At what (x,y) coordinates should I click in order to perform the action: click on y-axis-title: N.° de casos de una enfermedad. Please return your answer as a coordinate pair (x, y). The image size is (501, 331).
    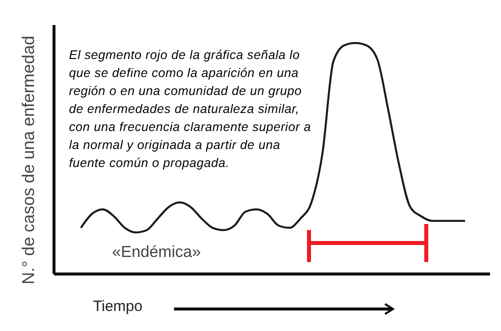
    Looking at the image, I should click on (29, 160).